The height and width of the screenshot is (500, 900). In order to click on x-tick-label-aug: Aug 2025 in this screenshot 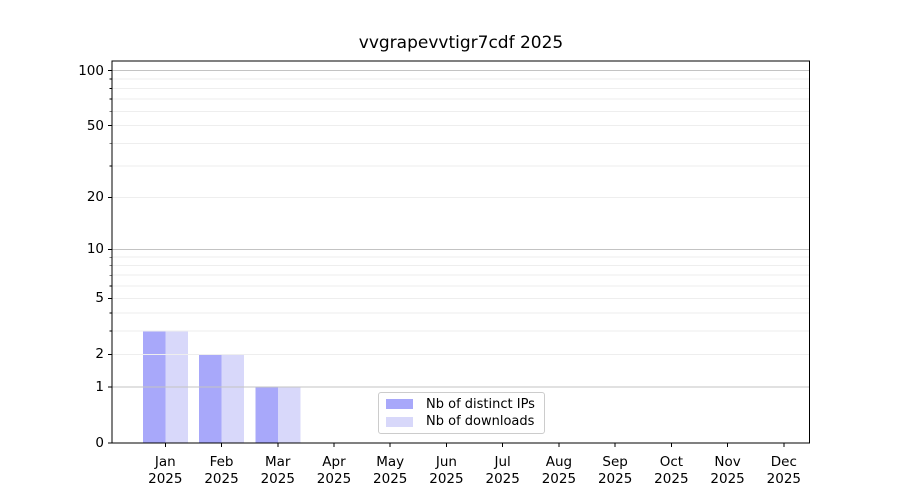, I will do `click(559, 470)`.